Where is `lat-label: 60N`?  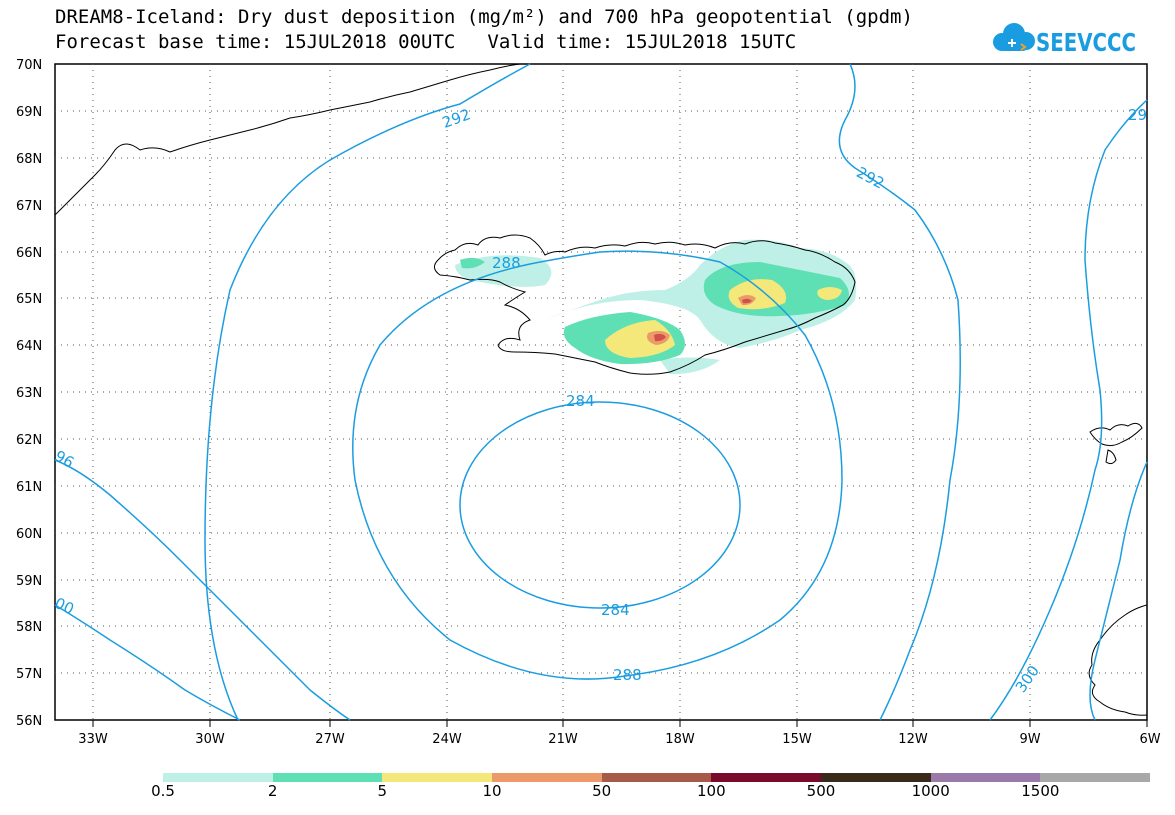 lat-label: 60N is located at coordinates (29, 534).